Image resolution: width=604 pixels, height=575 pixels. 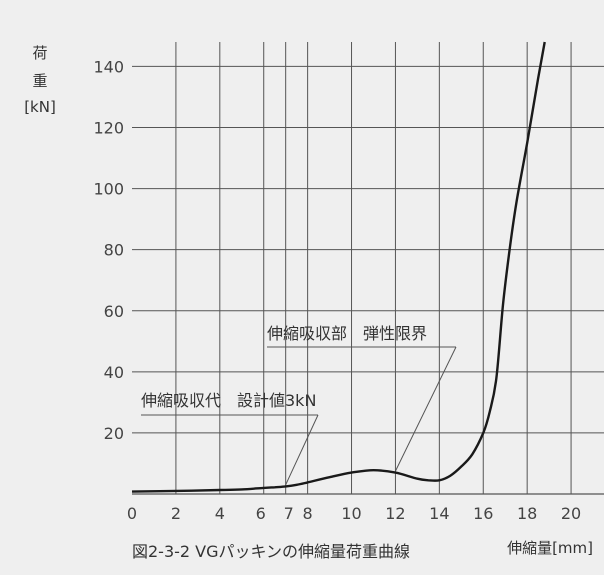 I want to click on annotations: 伸縮吸収代 設計値3kN 伸縮吸収部 弾性限界, so click(x=299, y=405).